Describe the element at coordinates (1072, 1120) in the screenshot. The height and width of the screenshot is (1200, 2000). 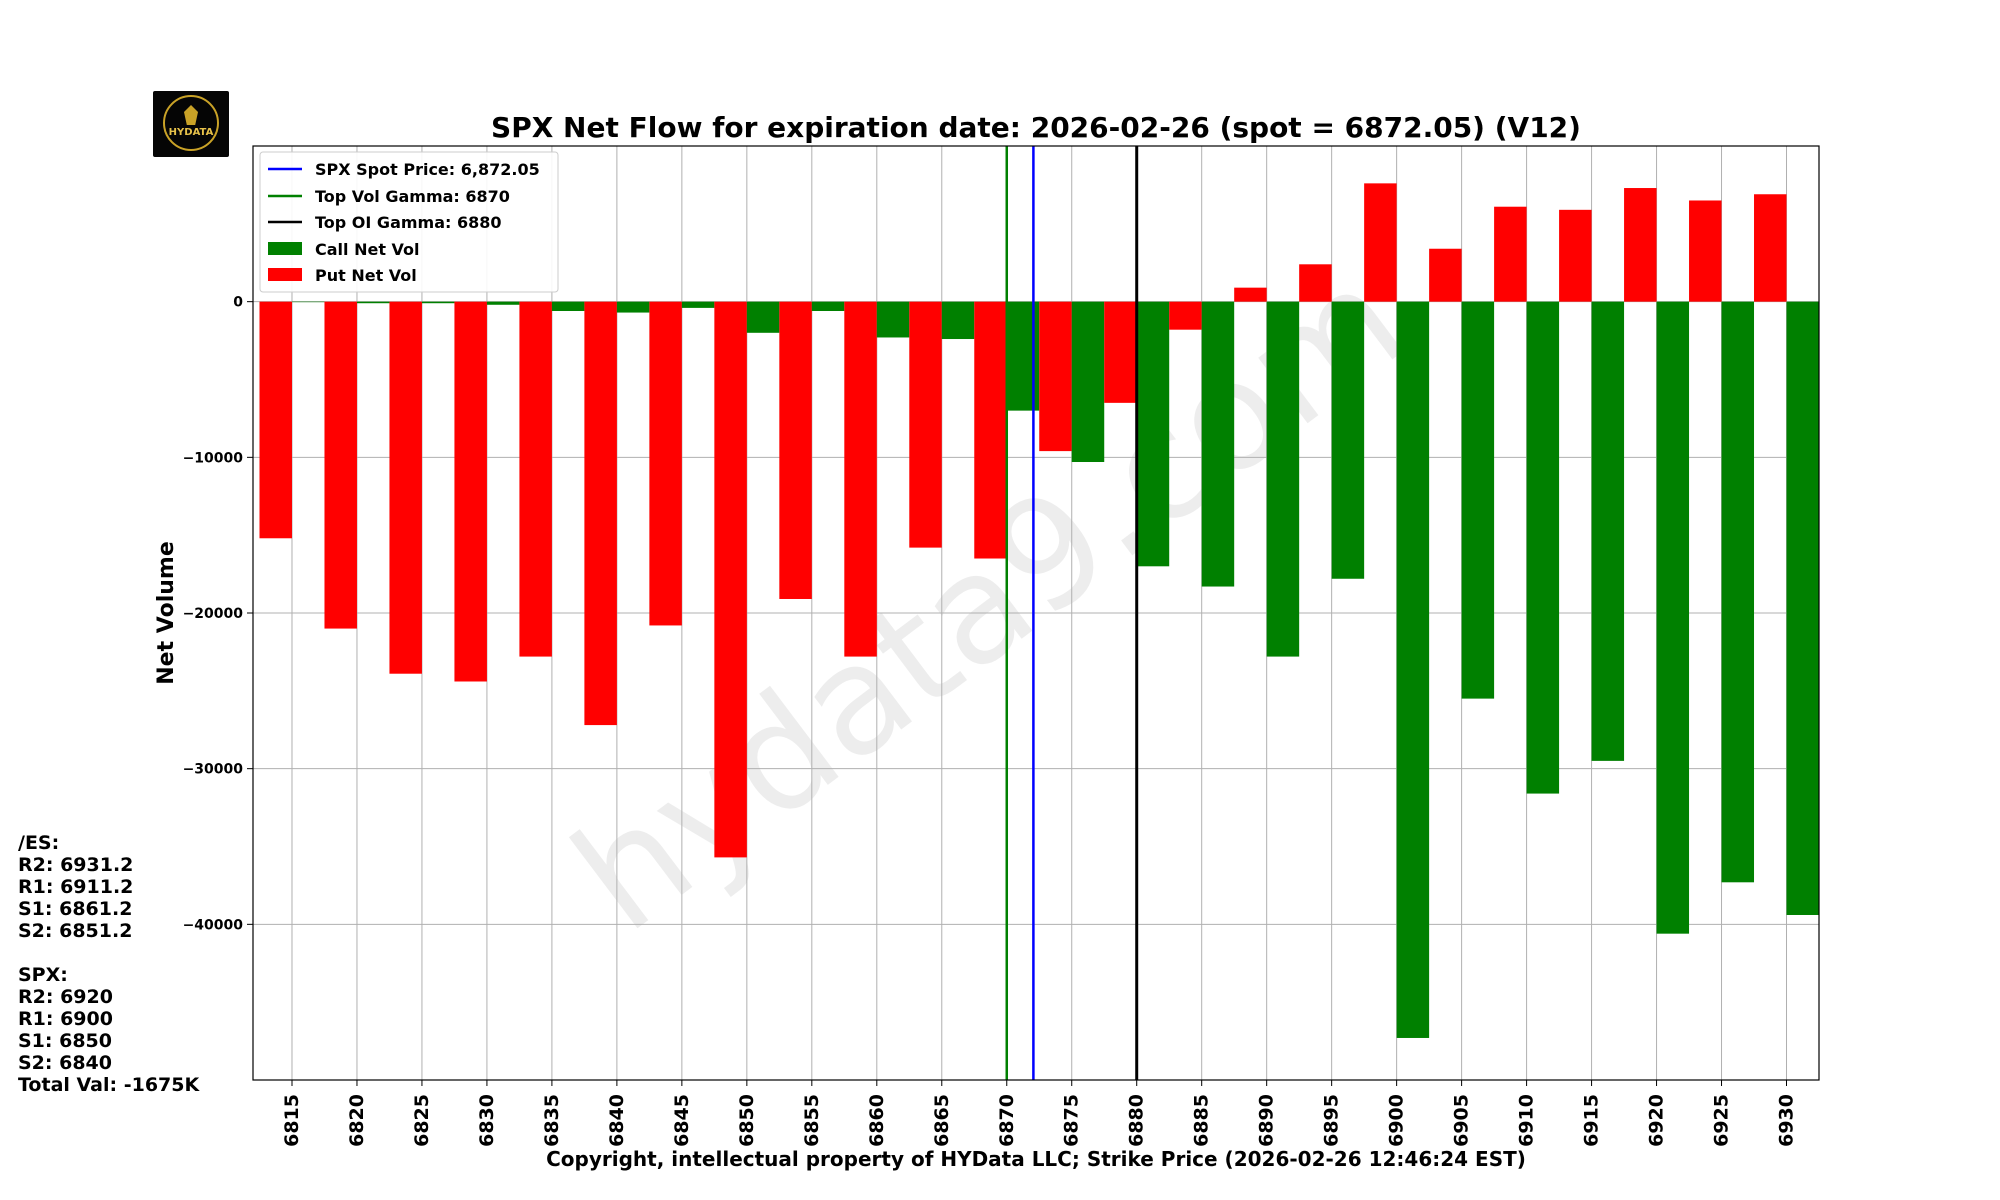
I see `x-tick-label: 6875` at that location.